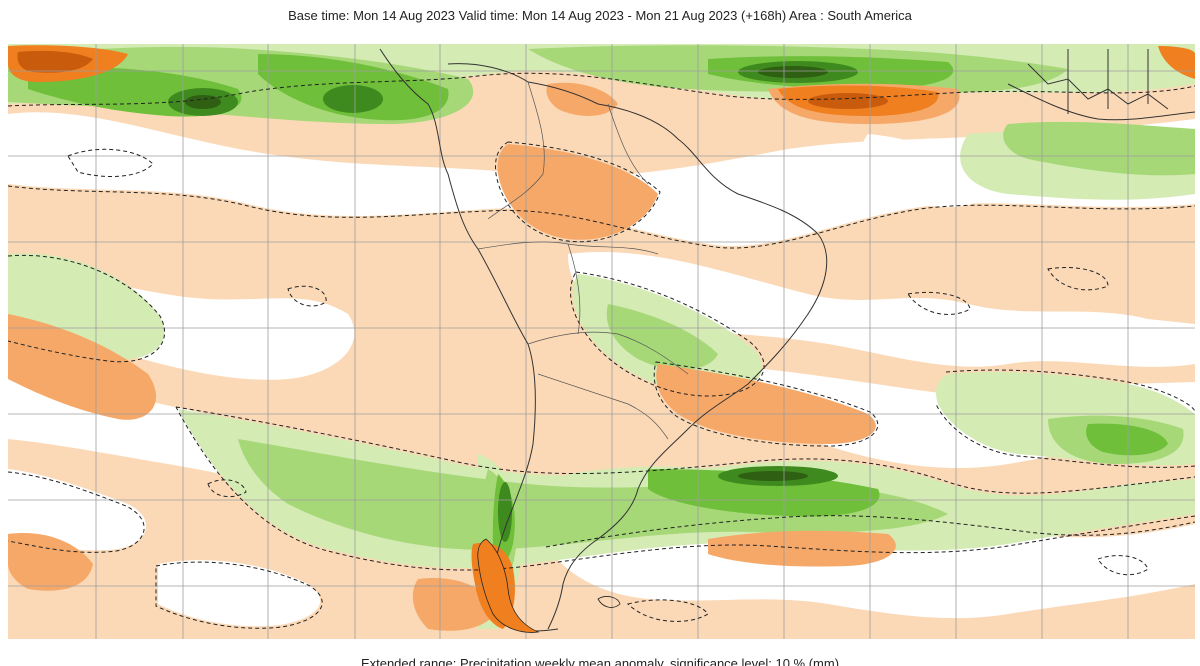  What do you see at coordinates (609, 602) in the screenshot?
I see `falkland-islands` at bounding box center [609, 602].